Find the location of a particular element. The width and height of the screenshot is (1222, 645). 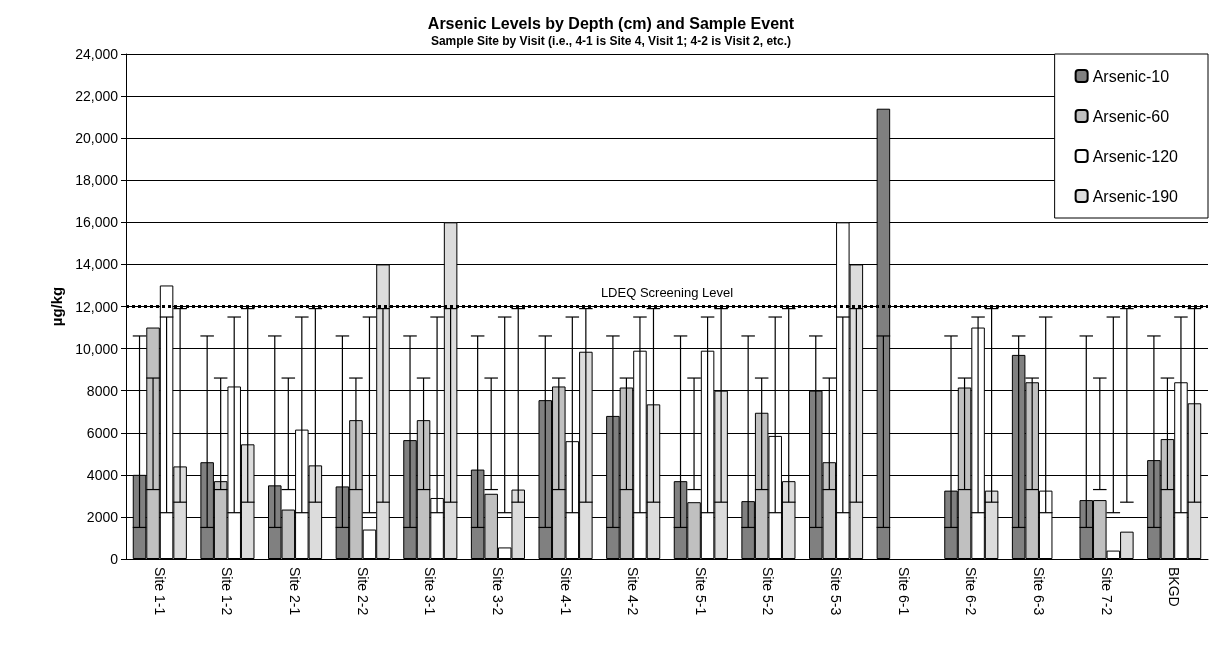

x-tick-label: Site 2-1 is located at coordinates (295, 591).